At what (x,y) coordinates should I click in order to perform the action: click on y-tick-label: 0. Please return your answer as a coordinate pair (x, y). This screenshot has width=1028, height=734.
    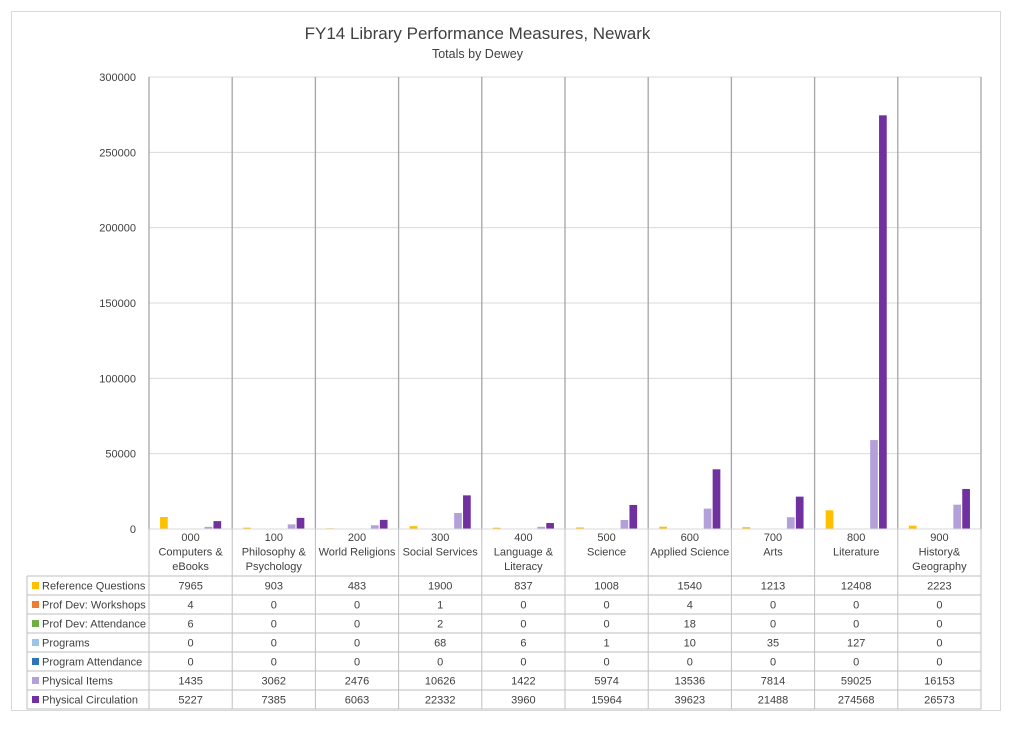
    Looking at the image, I should click on (133, 530).